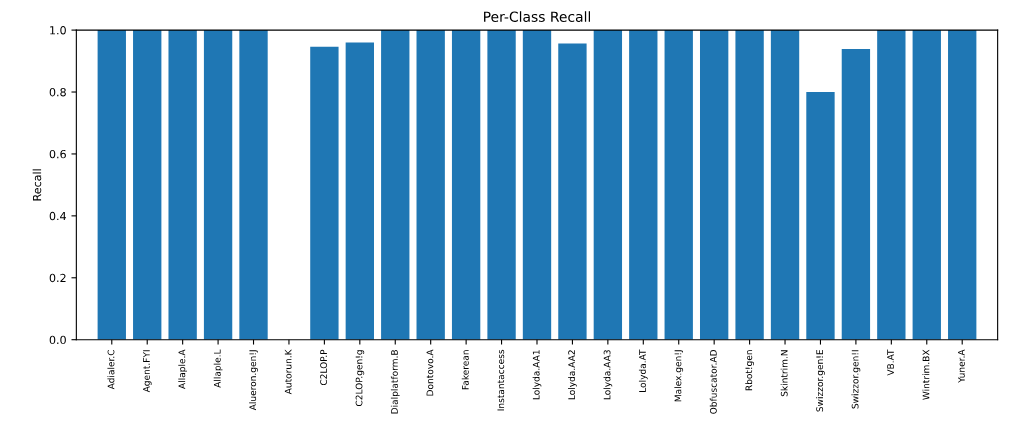  What do you see at coordinates (147, 371) in the screenshot?
I see `x-tick-label: Agent.FYI` at bounding box center [147, 371].